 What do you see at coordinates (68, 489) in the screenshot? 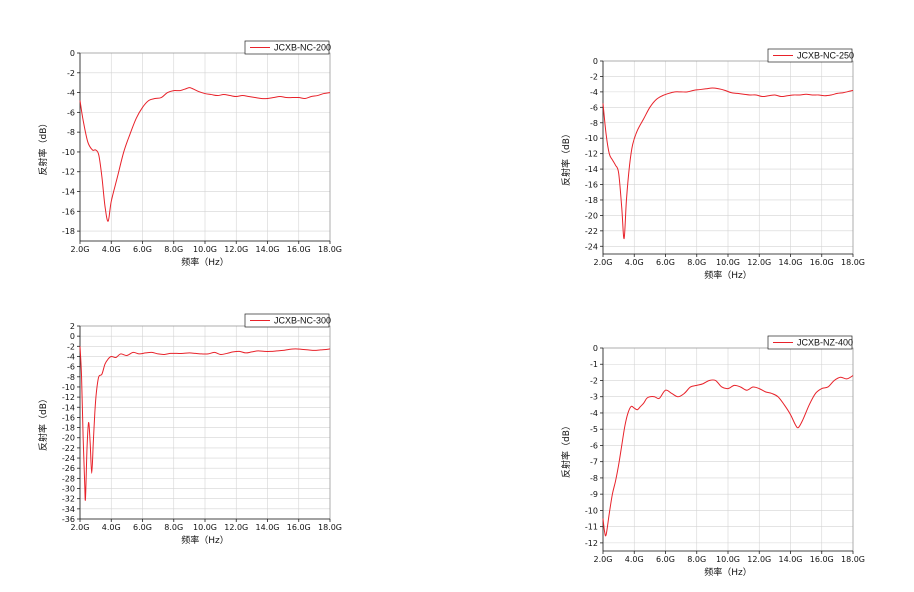
I see `y-tick-label: -30` at bounding box center [68, 489].